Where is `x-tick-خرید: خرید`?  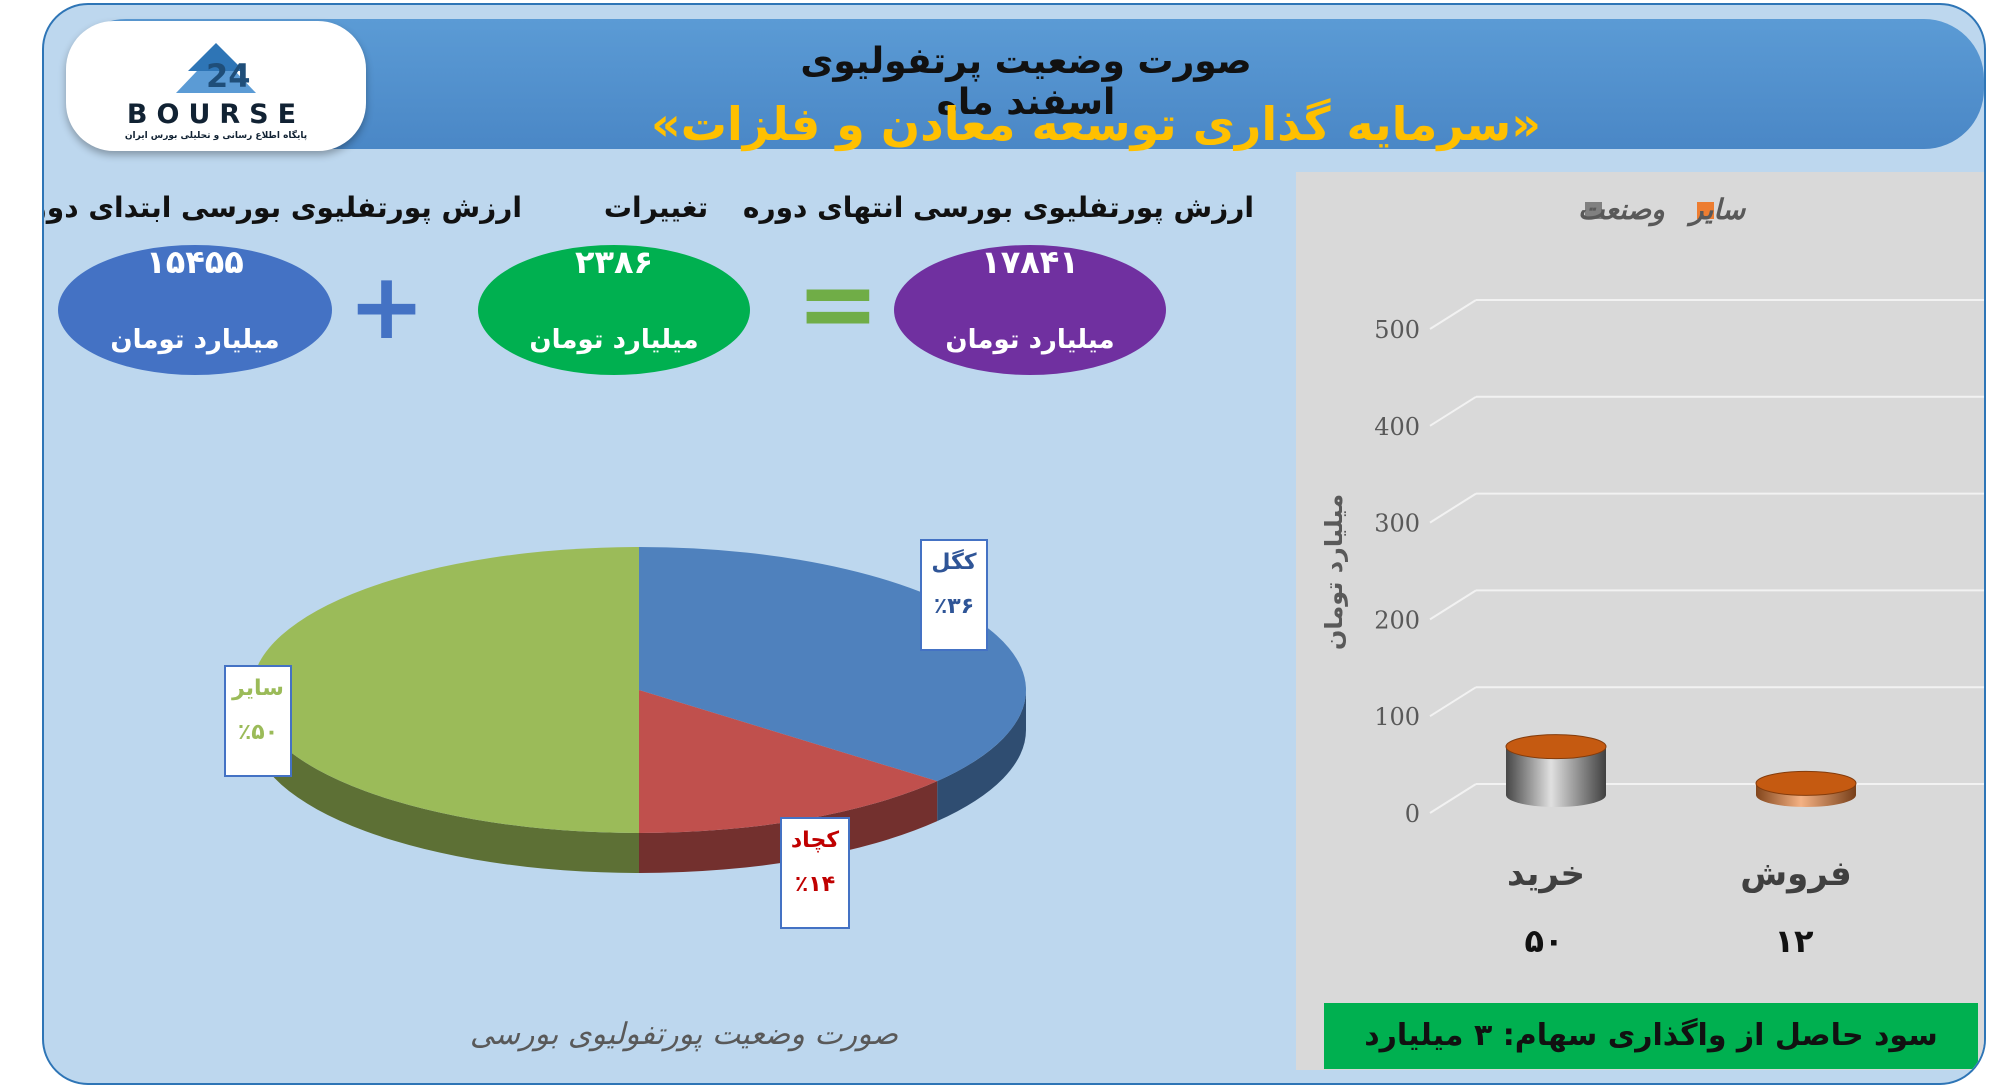 x-tick-خرید: خرید is located at coordinates (1546, 874).